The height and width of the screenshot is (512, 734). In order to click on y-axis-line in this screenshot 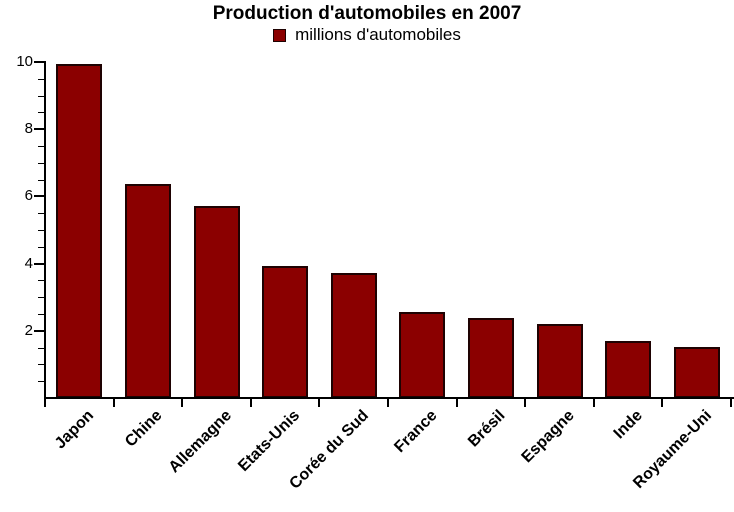, I will do `click(45, 230)`.